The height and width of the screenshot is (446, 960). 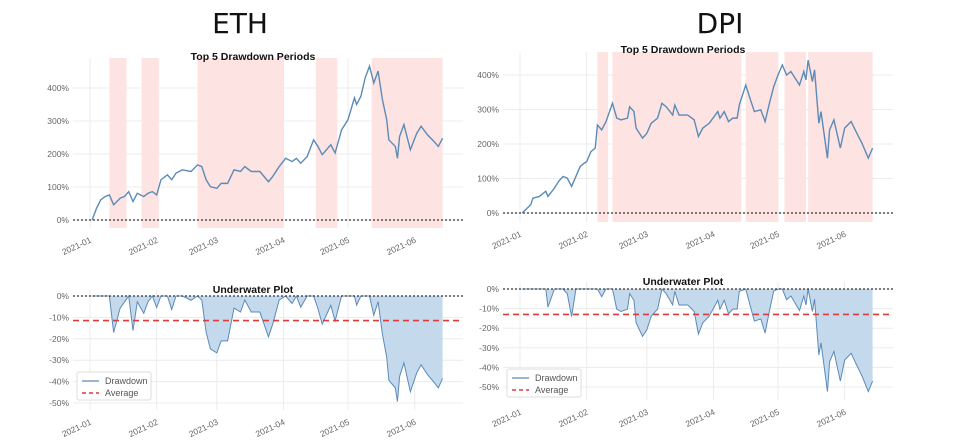 What do you see at coordinates (720, 23) in the screenshot?
I see `figure-title: DPI` at bounding box center [720, 23].